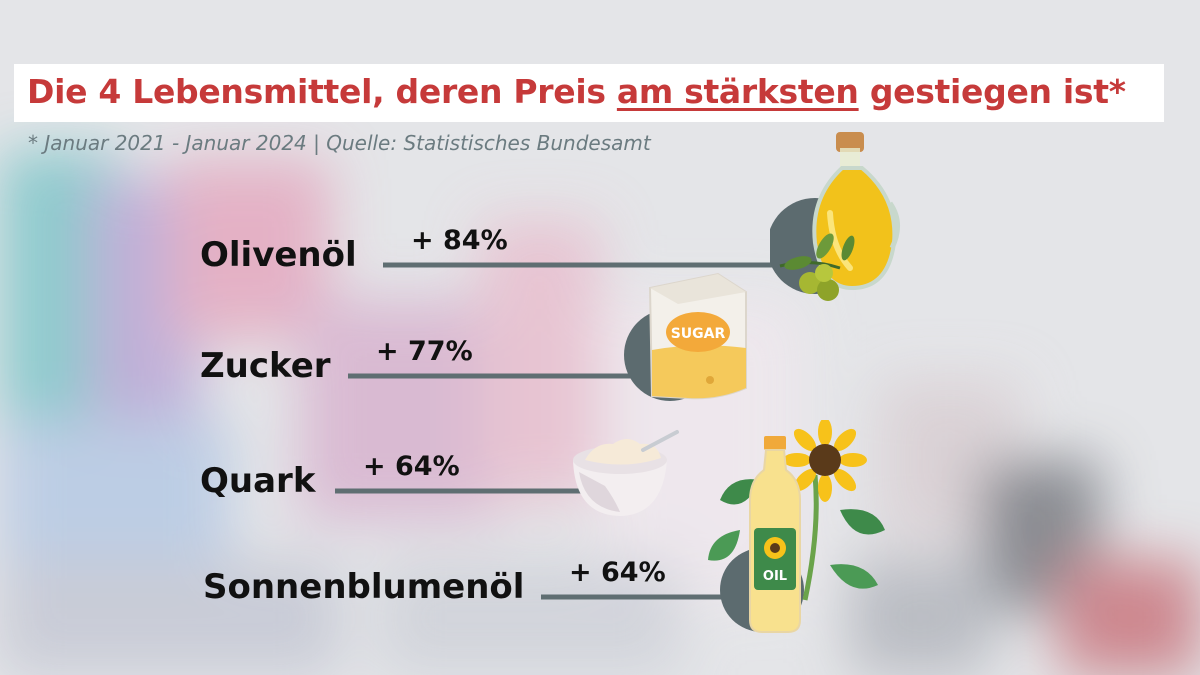 The width and height of the screenshot is (1200, 675). Describe the element at coordinates (411, 466) in the screenshot. I see `value-label-2: + 64%` at that location.